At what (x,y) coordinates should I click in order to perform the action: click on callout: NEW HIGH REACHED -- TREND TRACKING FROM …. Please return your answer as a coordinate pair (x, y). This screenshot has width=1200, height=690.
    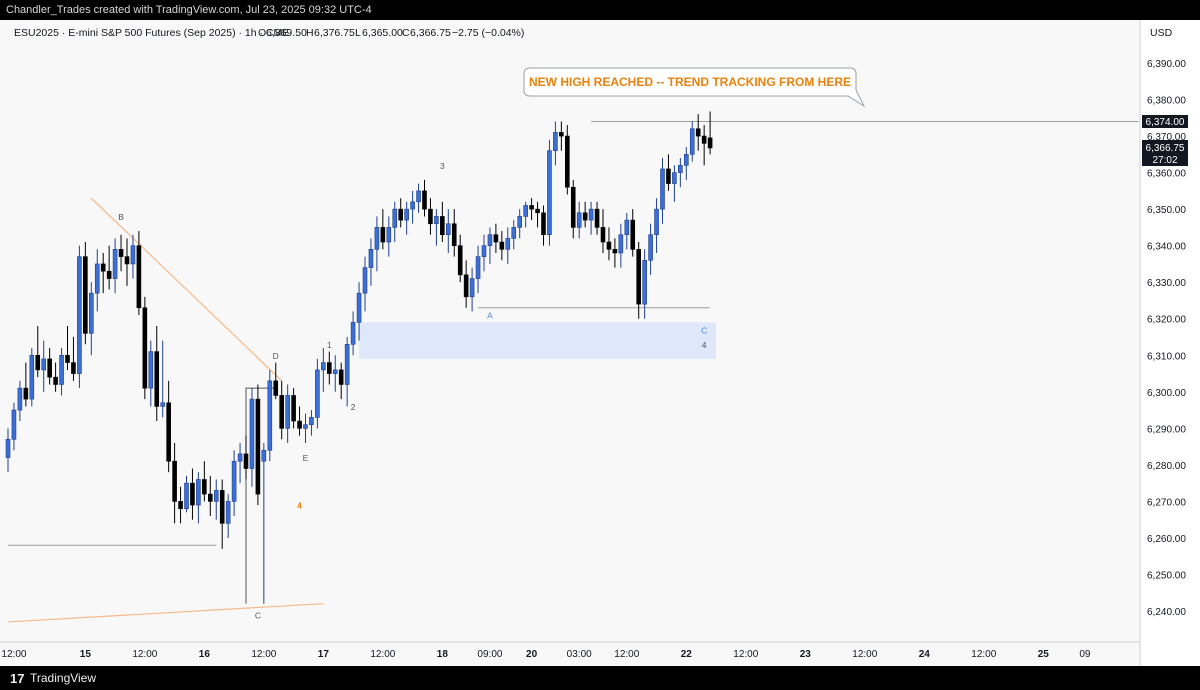
    Looking at the image, I should click on (694, 87).